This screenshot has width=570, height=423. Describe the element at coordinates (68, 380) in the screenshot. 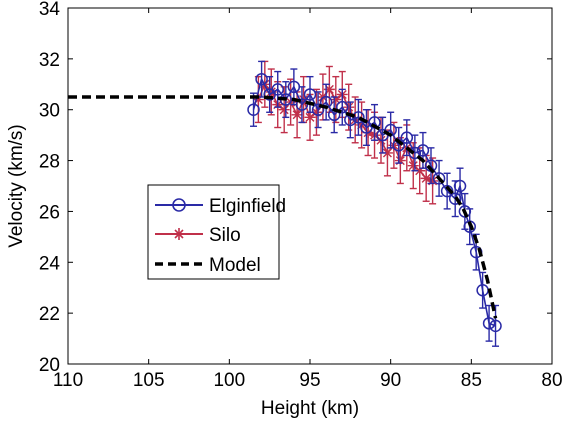

I see `x-tick-label: 110` at that location.